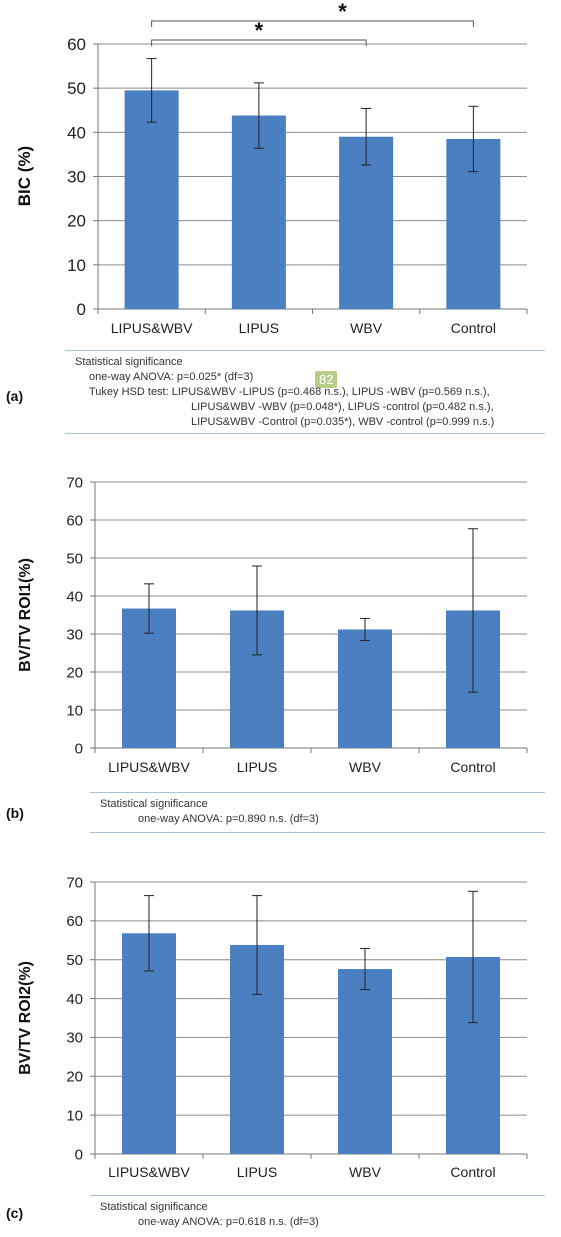 The width and height of the screenshot is (561, 1237). I want to click on y-axis-label: BV/TV ROI1(%), so click(25, 615).